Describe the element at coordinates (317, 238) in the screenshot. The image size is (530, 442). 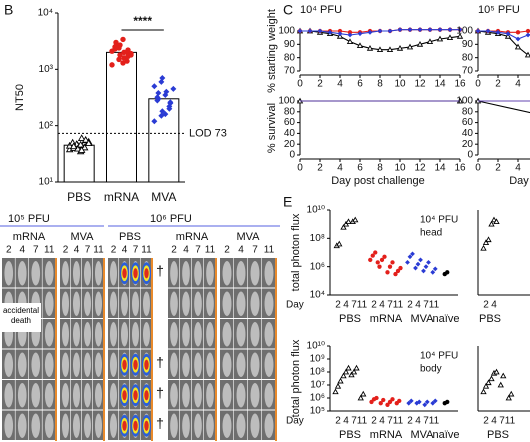
I see `y-tick-label: 10⁸` at that location.